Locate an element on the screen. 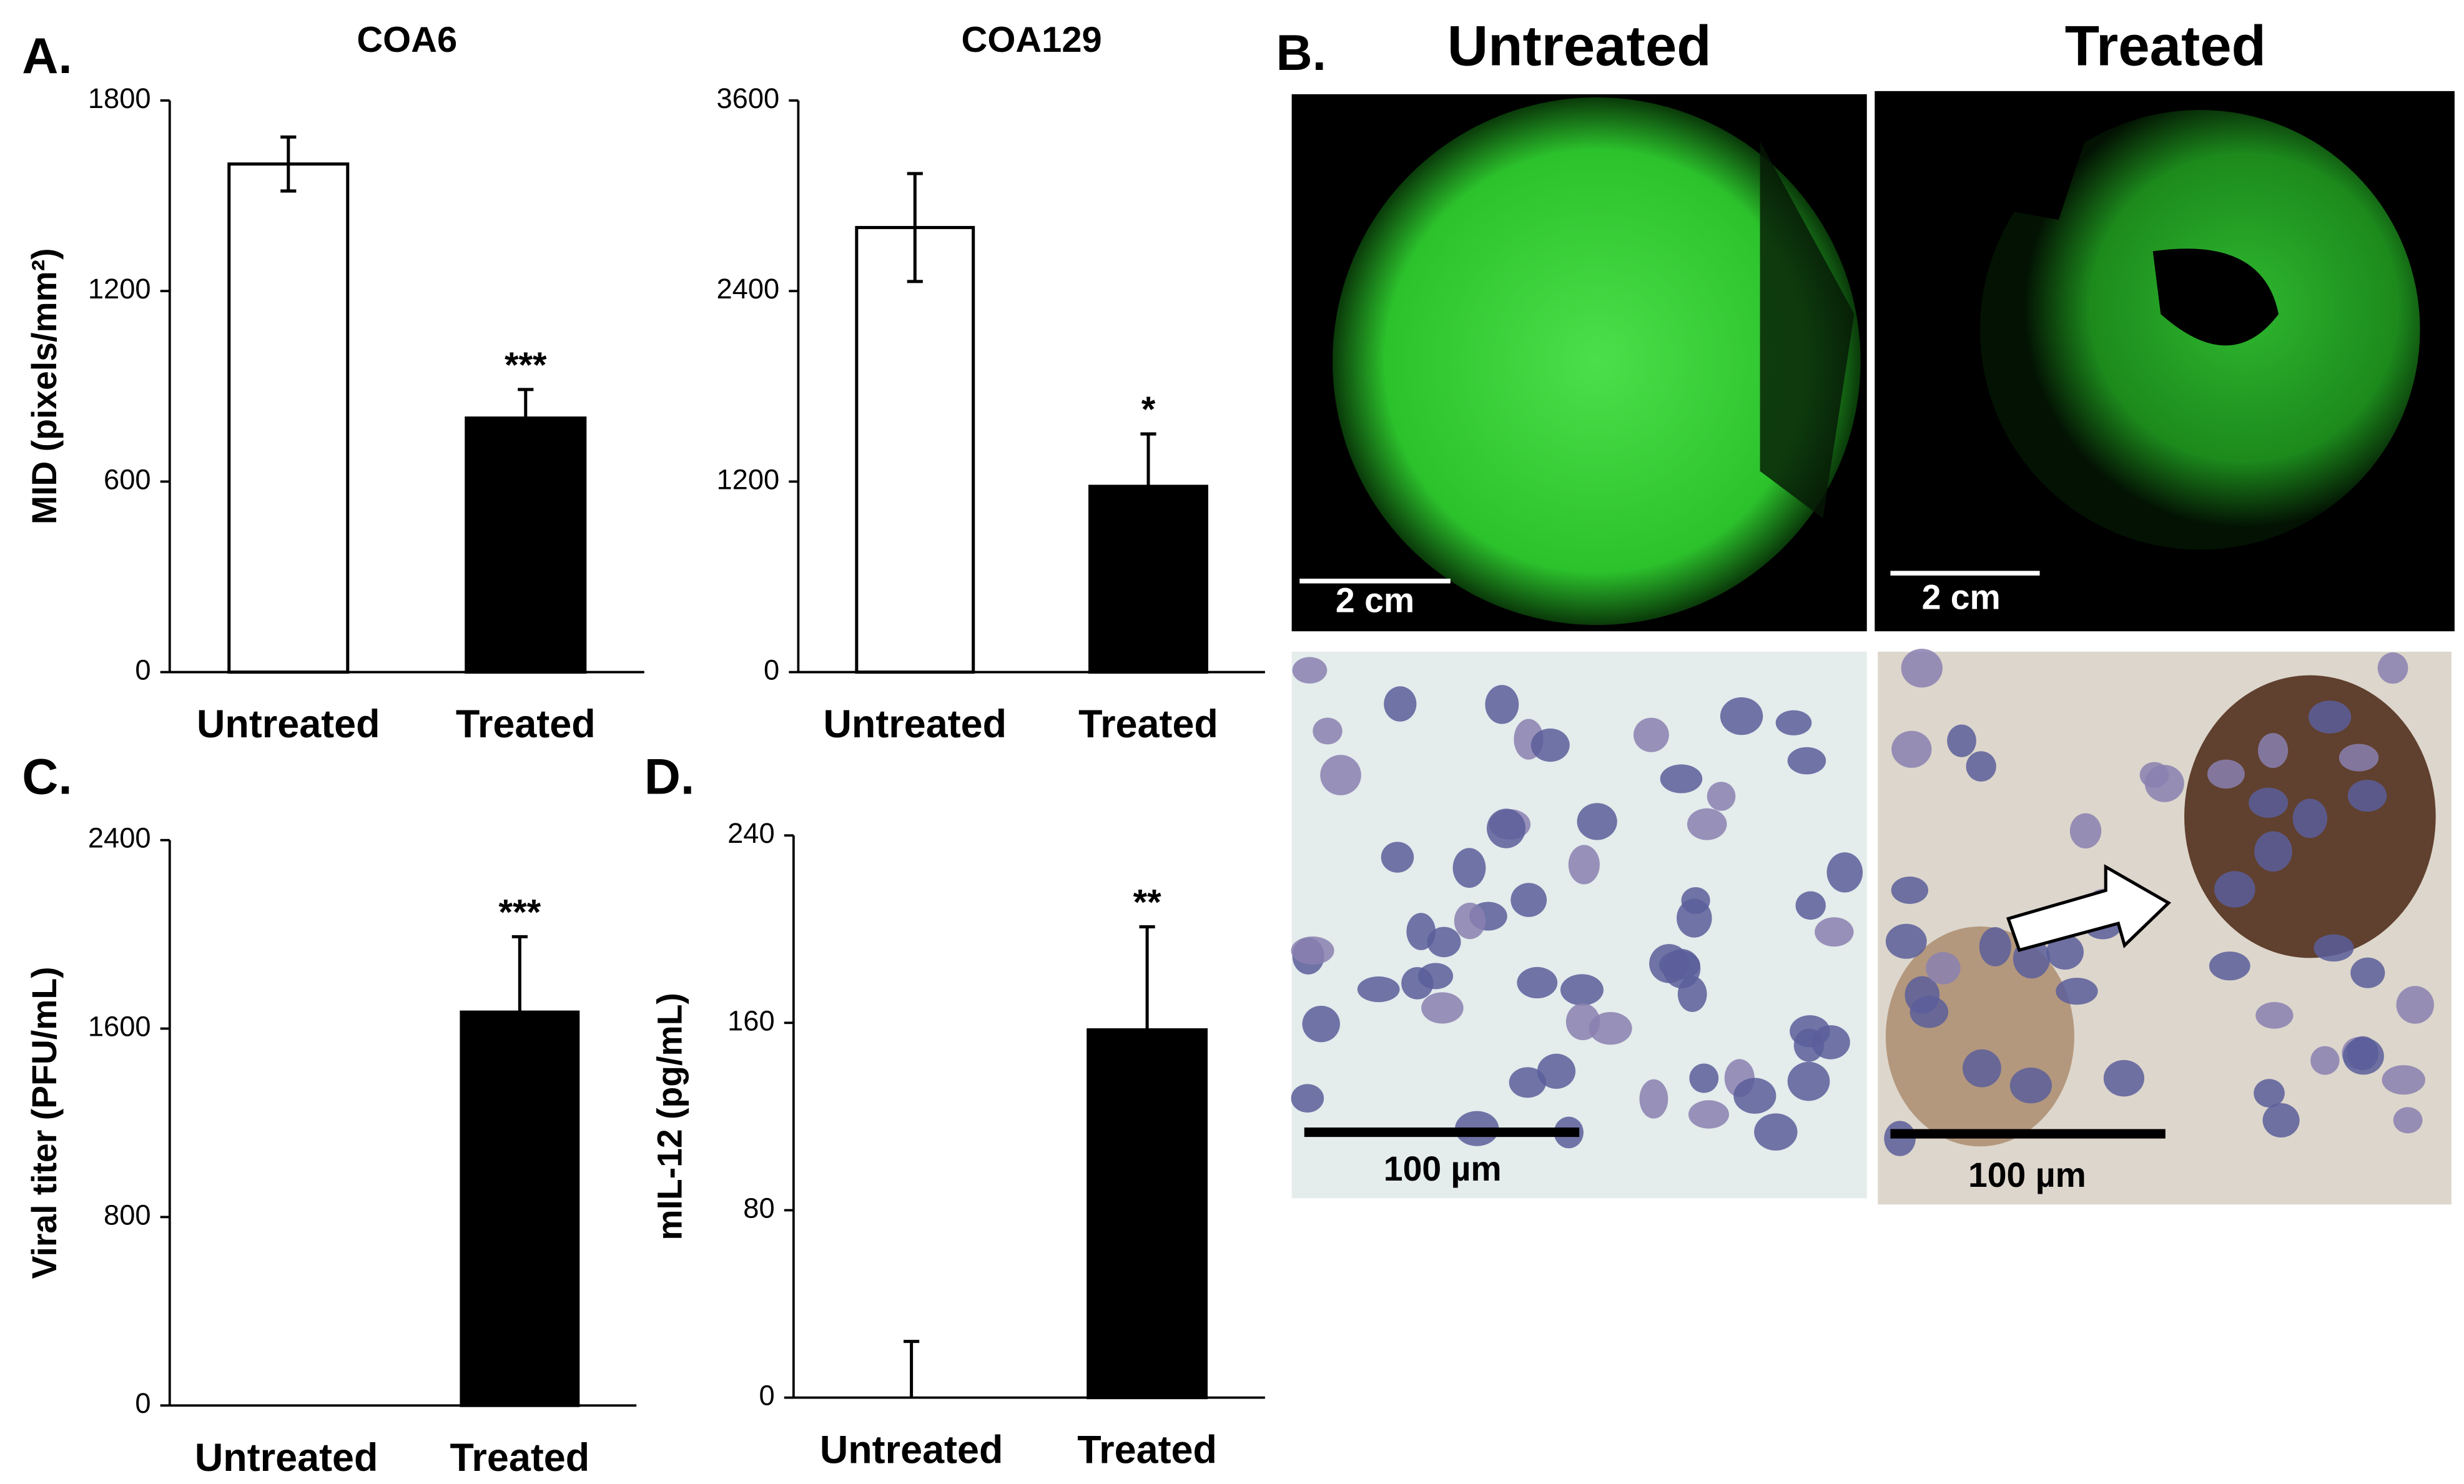 This screenshot has height=1484, width=2464. image-header: Untreated is located at coordinates (1579, 45).